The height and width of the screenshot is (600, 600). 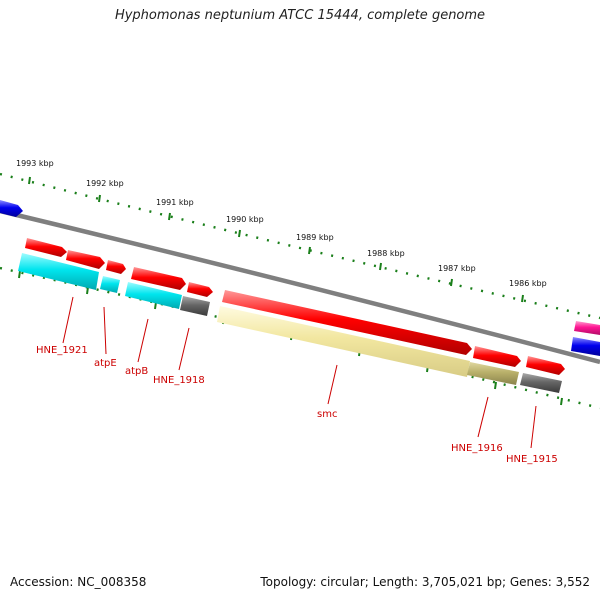 What do you see at coordinates (11, 208) in the screenshot?
I see `feature-blue-left` at bounding box center [11, 208].